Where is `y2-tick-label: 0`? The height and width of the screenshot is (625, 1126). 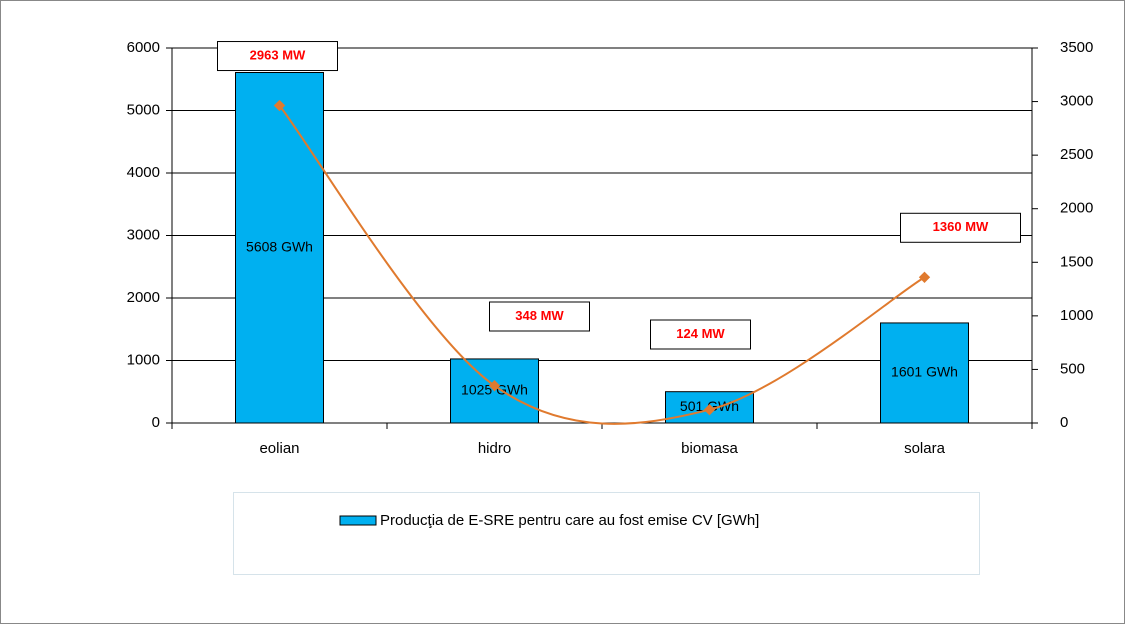
y2-tick-label: 0 is located at coordinates (1064, 422).